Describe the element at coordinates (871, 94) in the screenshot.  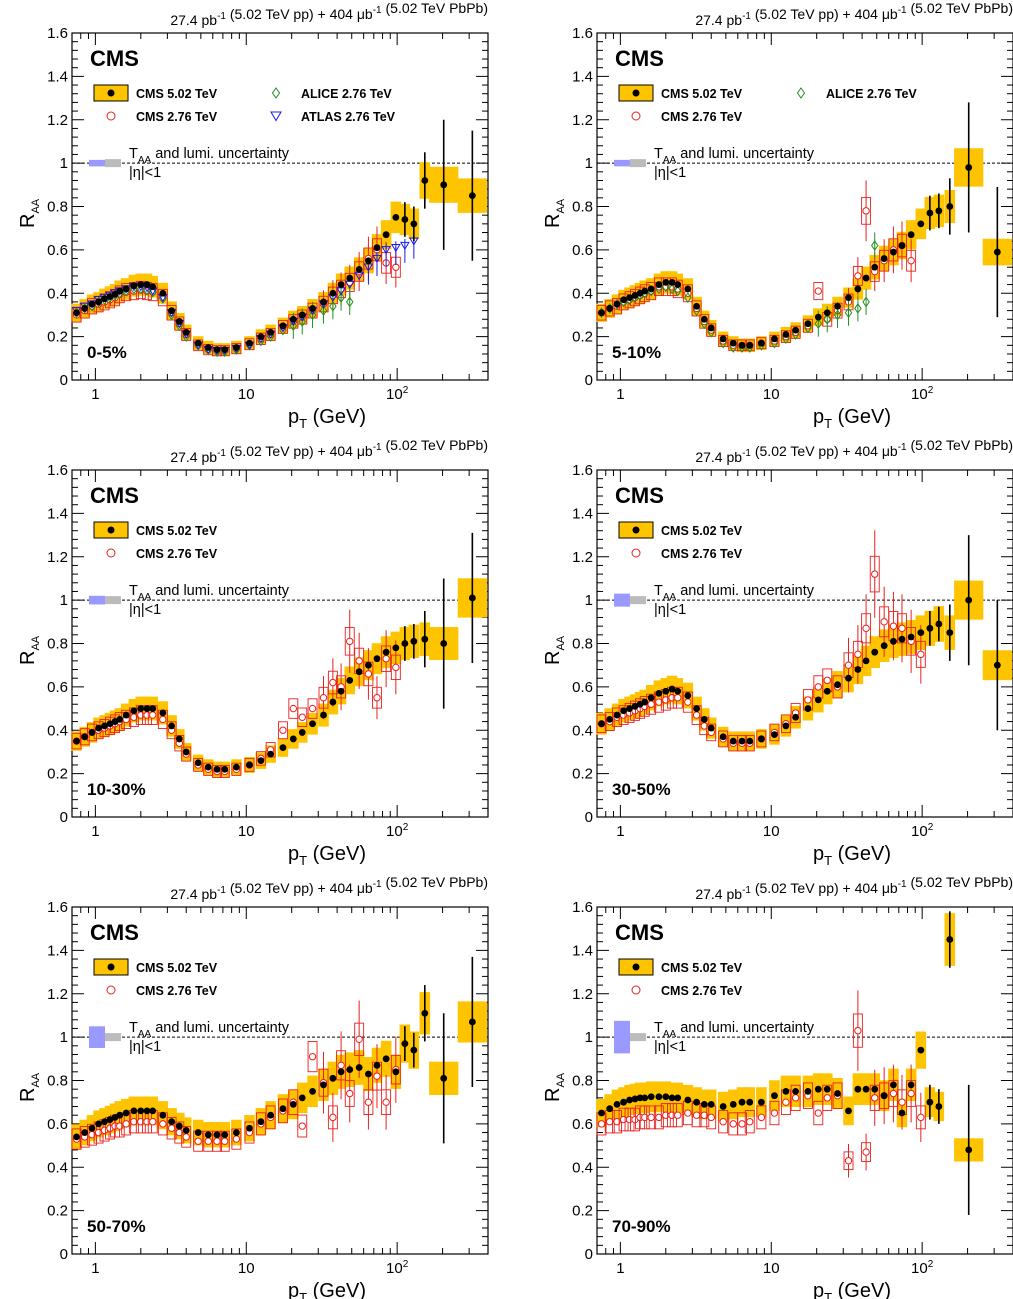
I see `legend-entry: ALICE 2.76 TeV` at that location.